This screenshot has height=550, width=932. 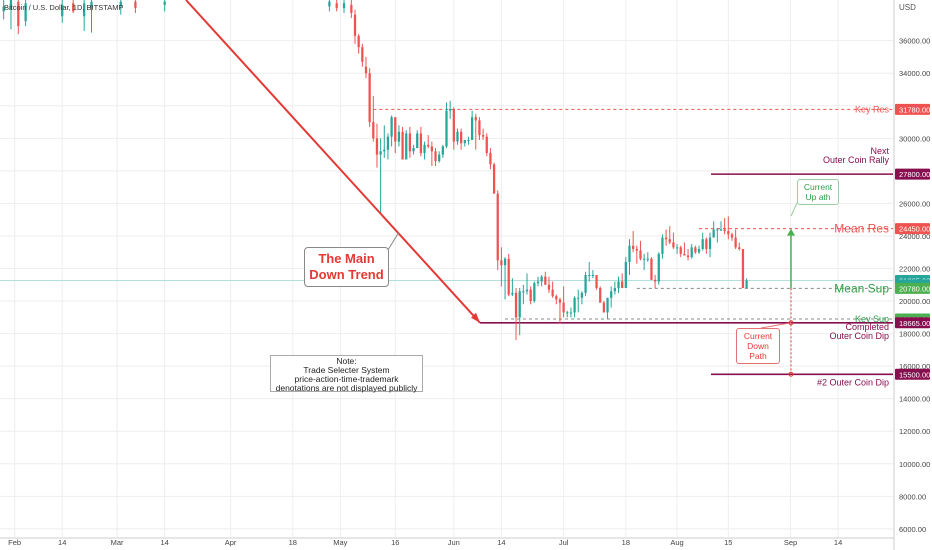 What do you see at coordinates (676, 542) in the screenshot?
I see `x-tick-label: Aug` at bounding box center [676, 542].